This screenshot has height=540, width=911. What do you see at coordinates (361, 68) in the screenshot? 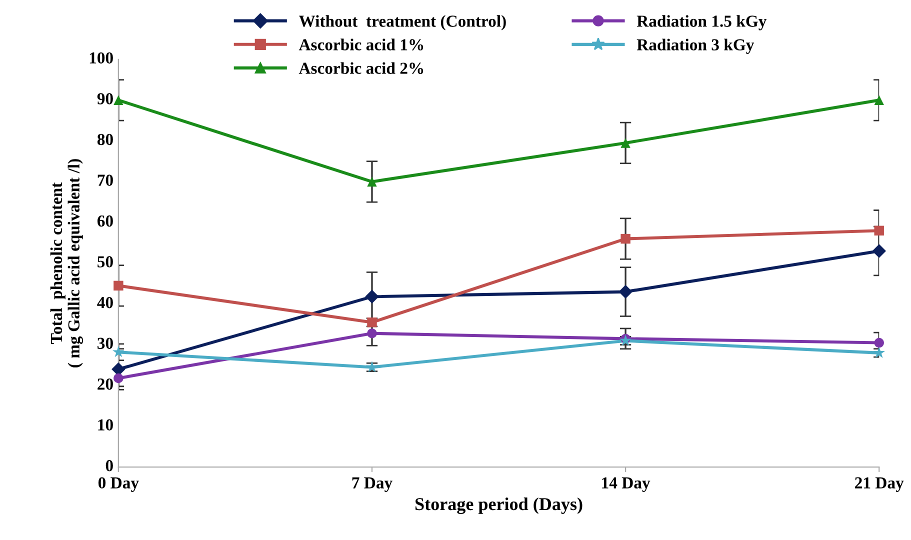
I see `legend-label: Ascorbic acid 2%` at bounding box center [361, 68].